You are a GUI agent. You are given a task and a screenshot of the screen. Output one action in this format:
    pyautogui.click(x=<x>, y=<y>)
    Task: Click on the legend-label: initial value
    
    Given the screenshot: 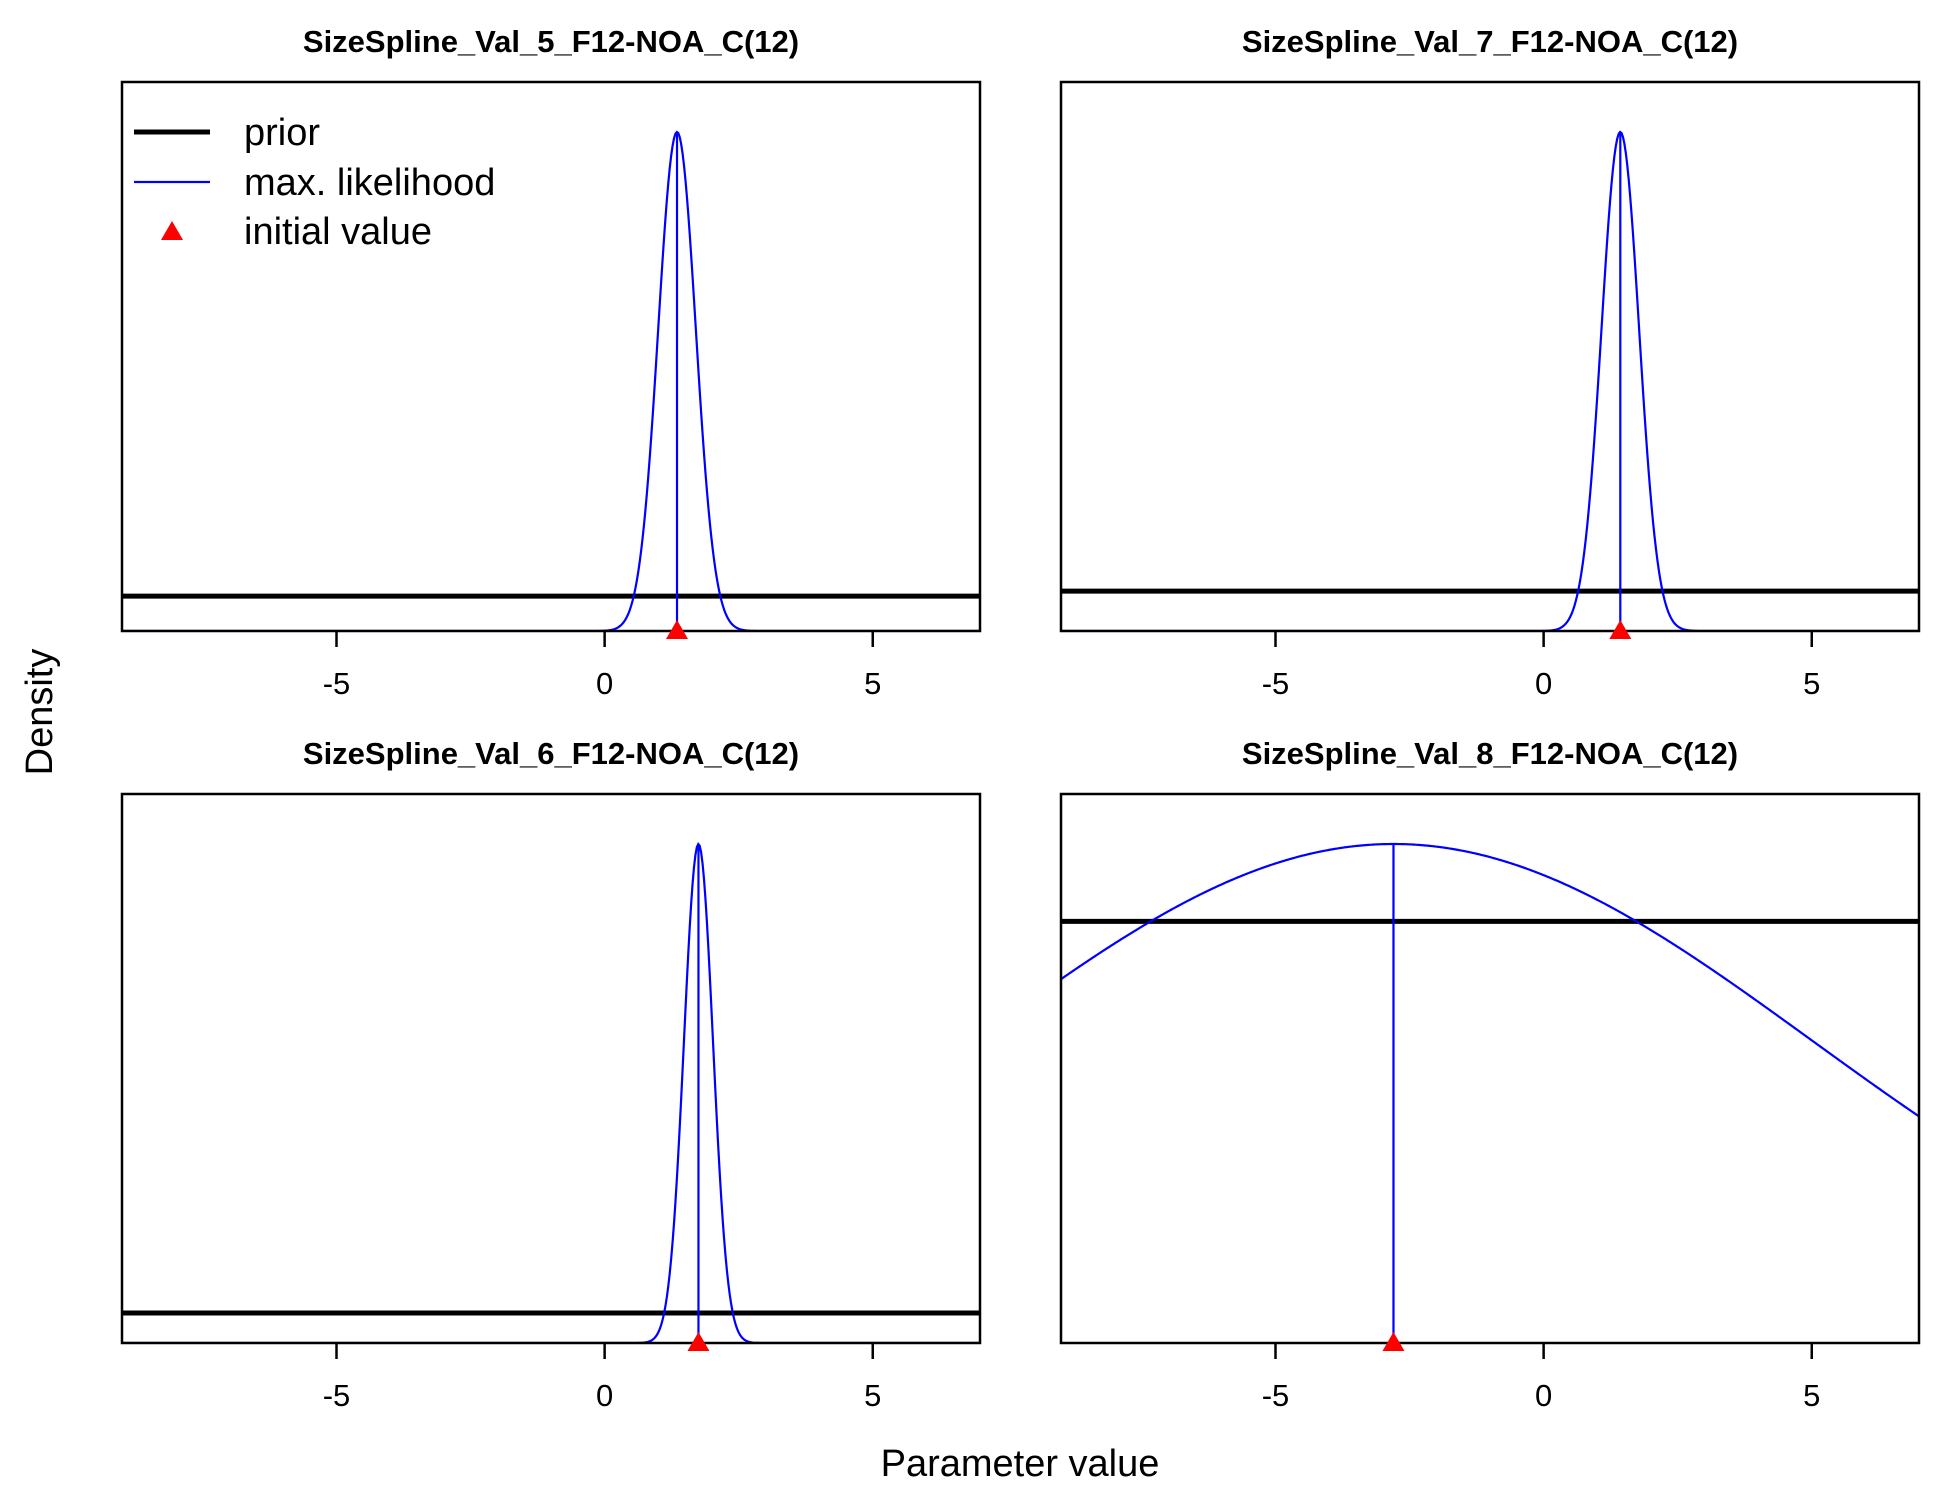 What is the action you would take?
    pyautogui.click(x=338, y=232)
    